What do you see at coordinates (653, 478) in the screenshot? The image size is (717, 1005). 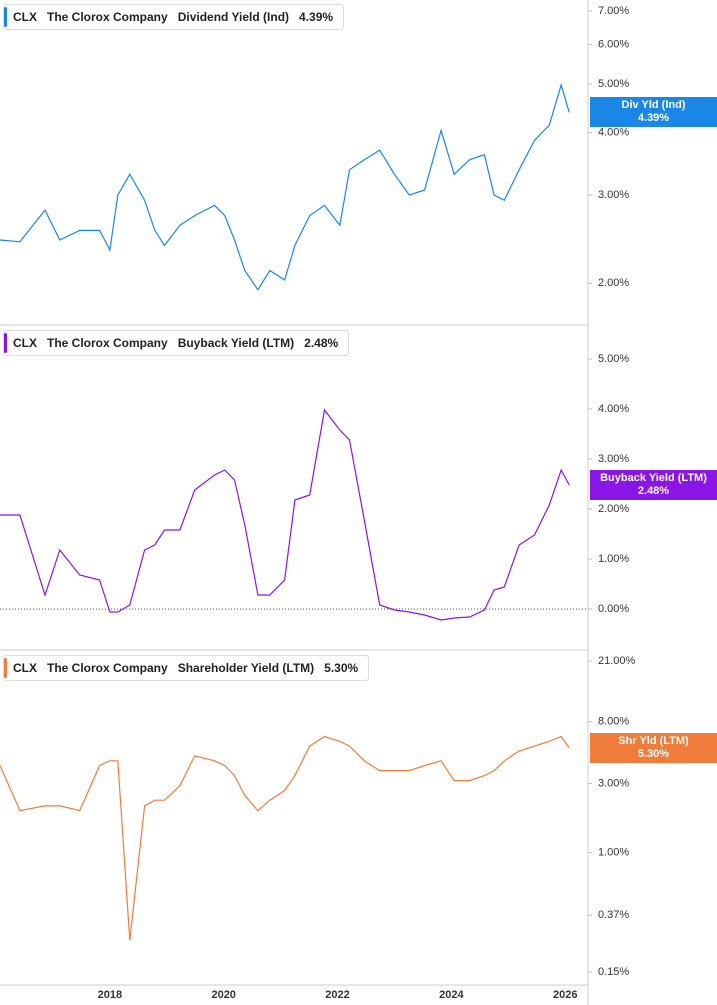 I see `tag-label: Buyback Yield (LTM)` at bounding box center [653, 478].